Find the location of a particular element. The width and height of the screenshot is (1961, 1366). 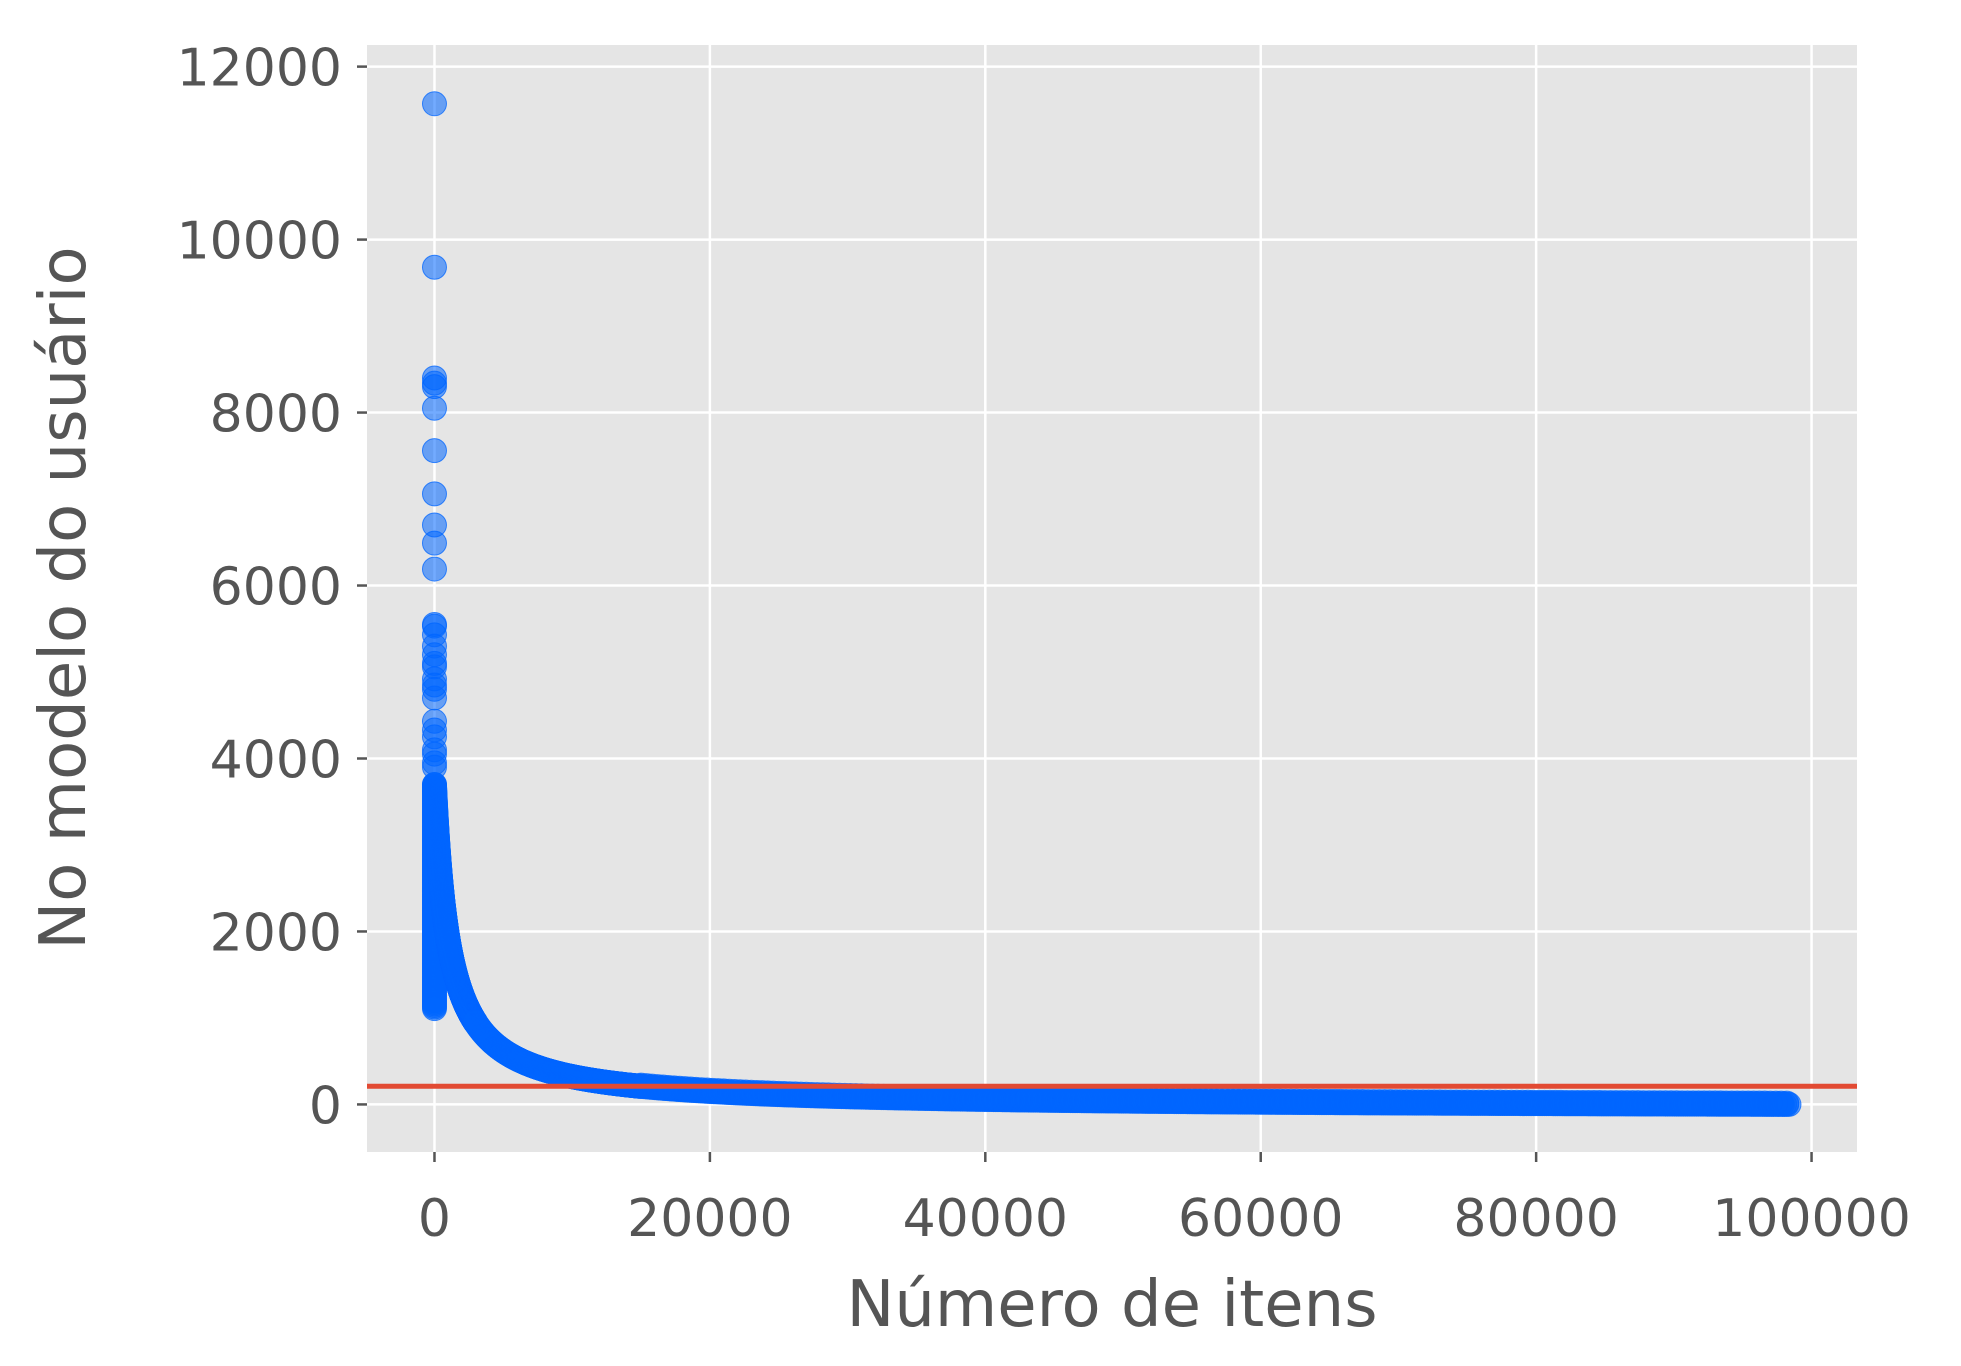

y-tick-label: 0 is located at coordinates (325, 1106).